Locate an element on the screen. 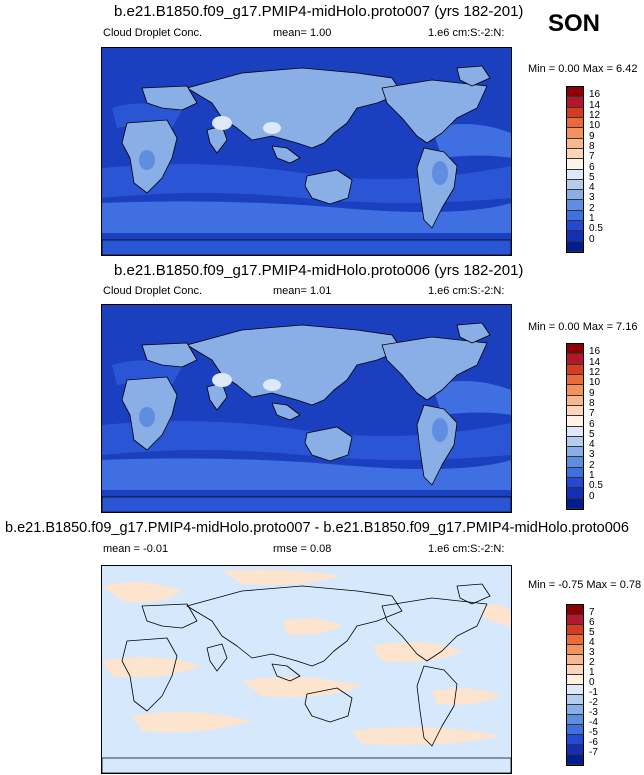 Image resolution: width=644 pixels, height=775 pixels. colorbar-tick-label: -6 is located at coordinates (593, 742).